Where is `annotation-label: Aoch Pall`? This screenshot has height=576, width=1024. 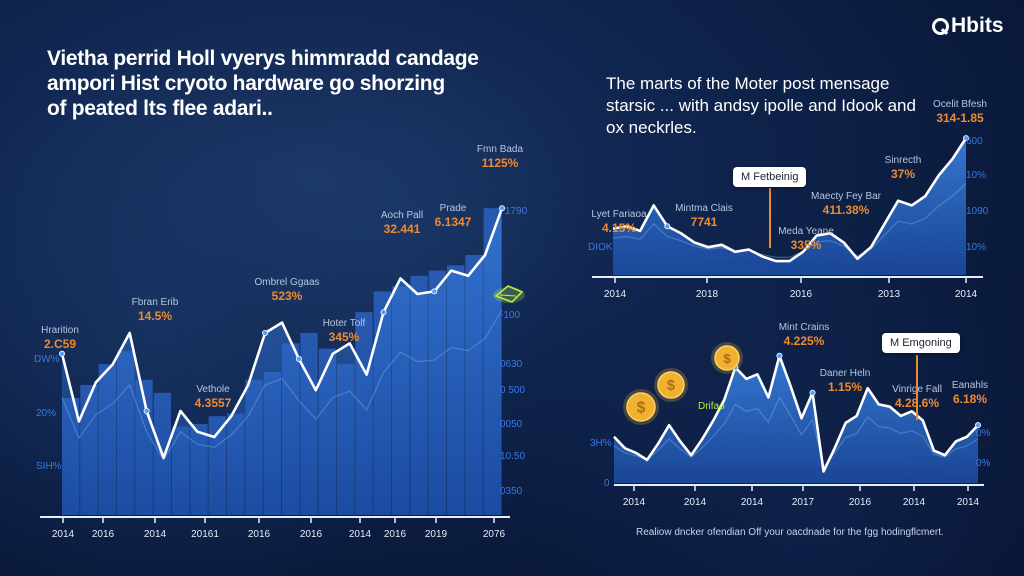 annotation-label: Aoch Pall is located at coordinates (402, 215).